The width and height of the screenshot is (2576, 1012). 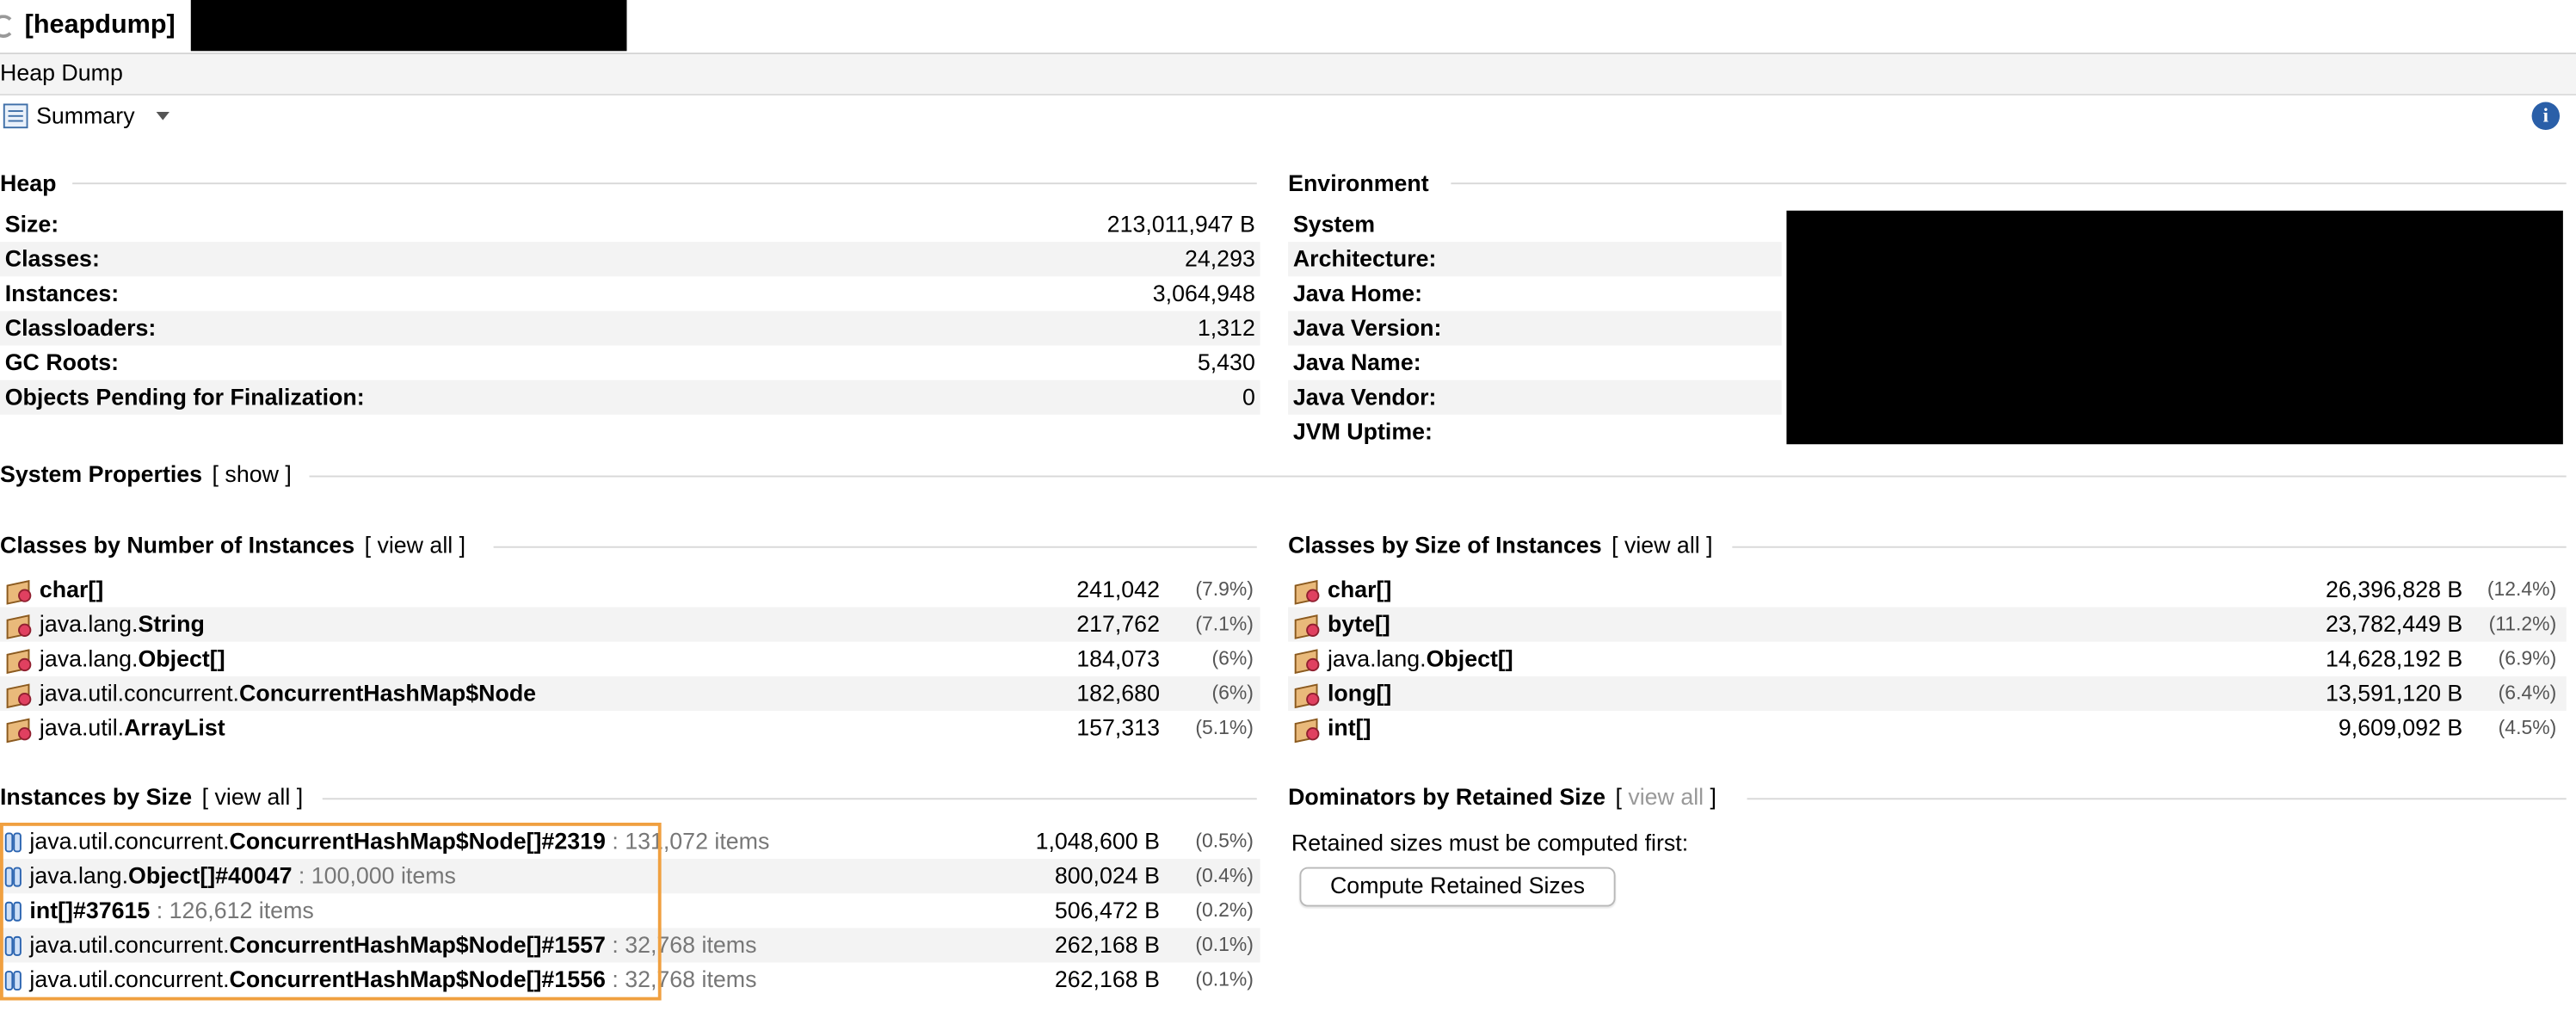 What do you see at coordinates (1226, 362) in the screenshot?
I see `heap-row-value: 5,430` at bounding box center [1226, 362].